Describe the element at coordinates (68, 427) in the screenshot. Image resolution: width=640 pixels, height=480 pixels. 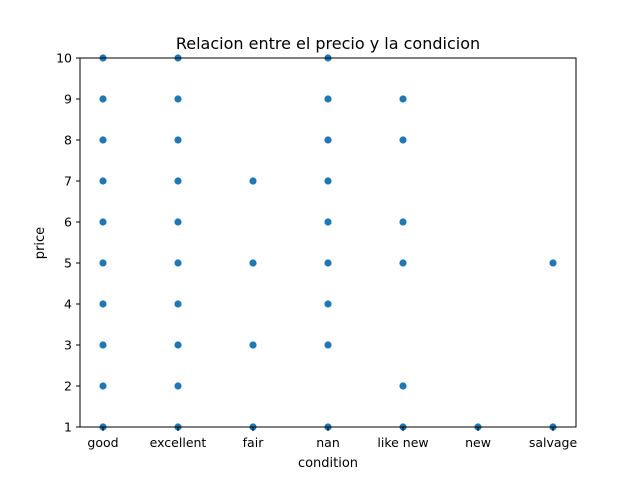
I see `y-tick-label: 1` at that location.